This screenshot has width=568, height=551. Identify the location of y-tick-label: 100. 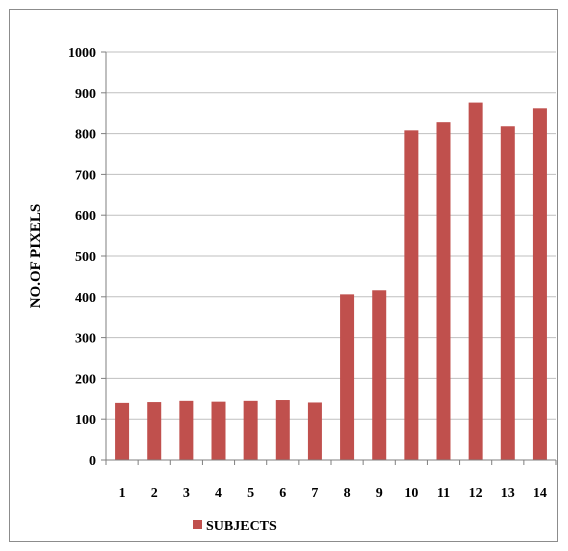
(85, 420).